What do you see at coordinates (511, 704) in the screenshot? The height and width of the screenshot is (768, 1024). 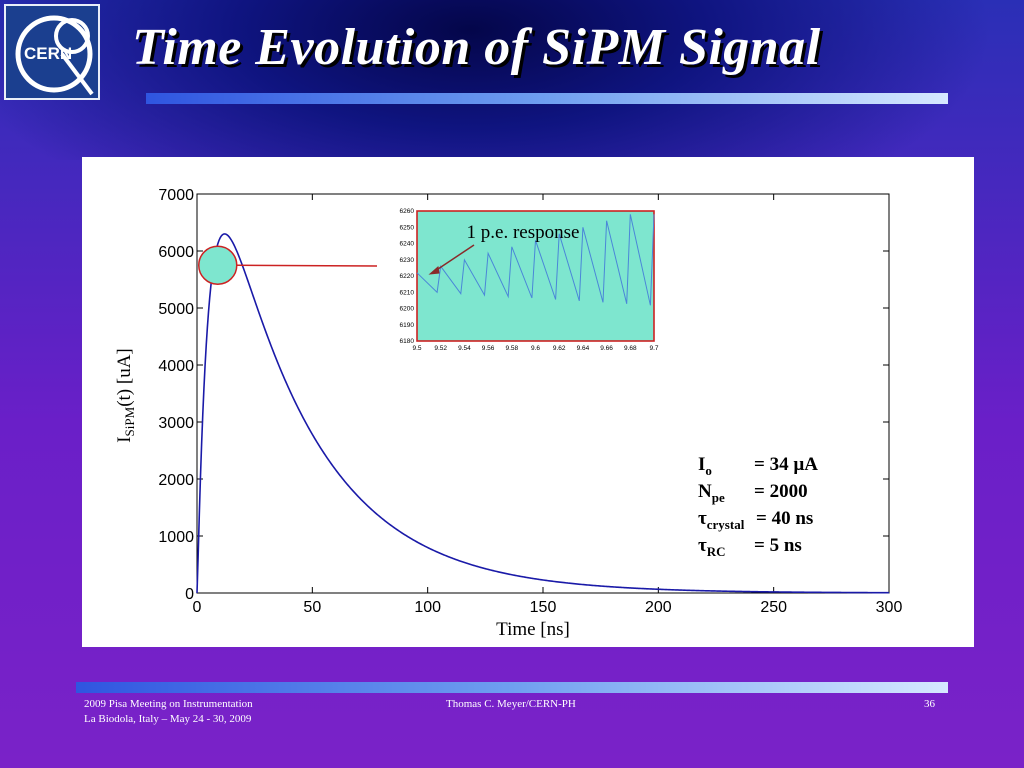 I see `footer-author: Thomas C. Meyer/CERN-PH` at bounding box center [511, 704].